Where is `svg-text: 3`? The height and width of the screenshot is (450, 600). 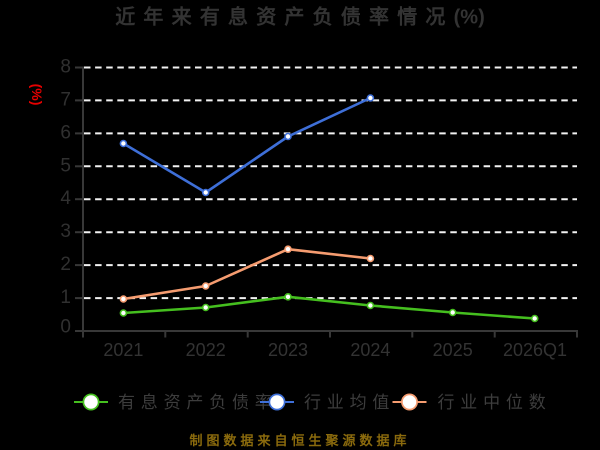
svg-text: 3 is located at coordinates (65, 231).